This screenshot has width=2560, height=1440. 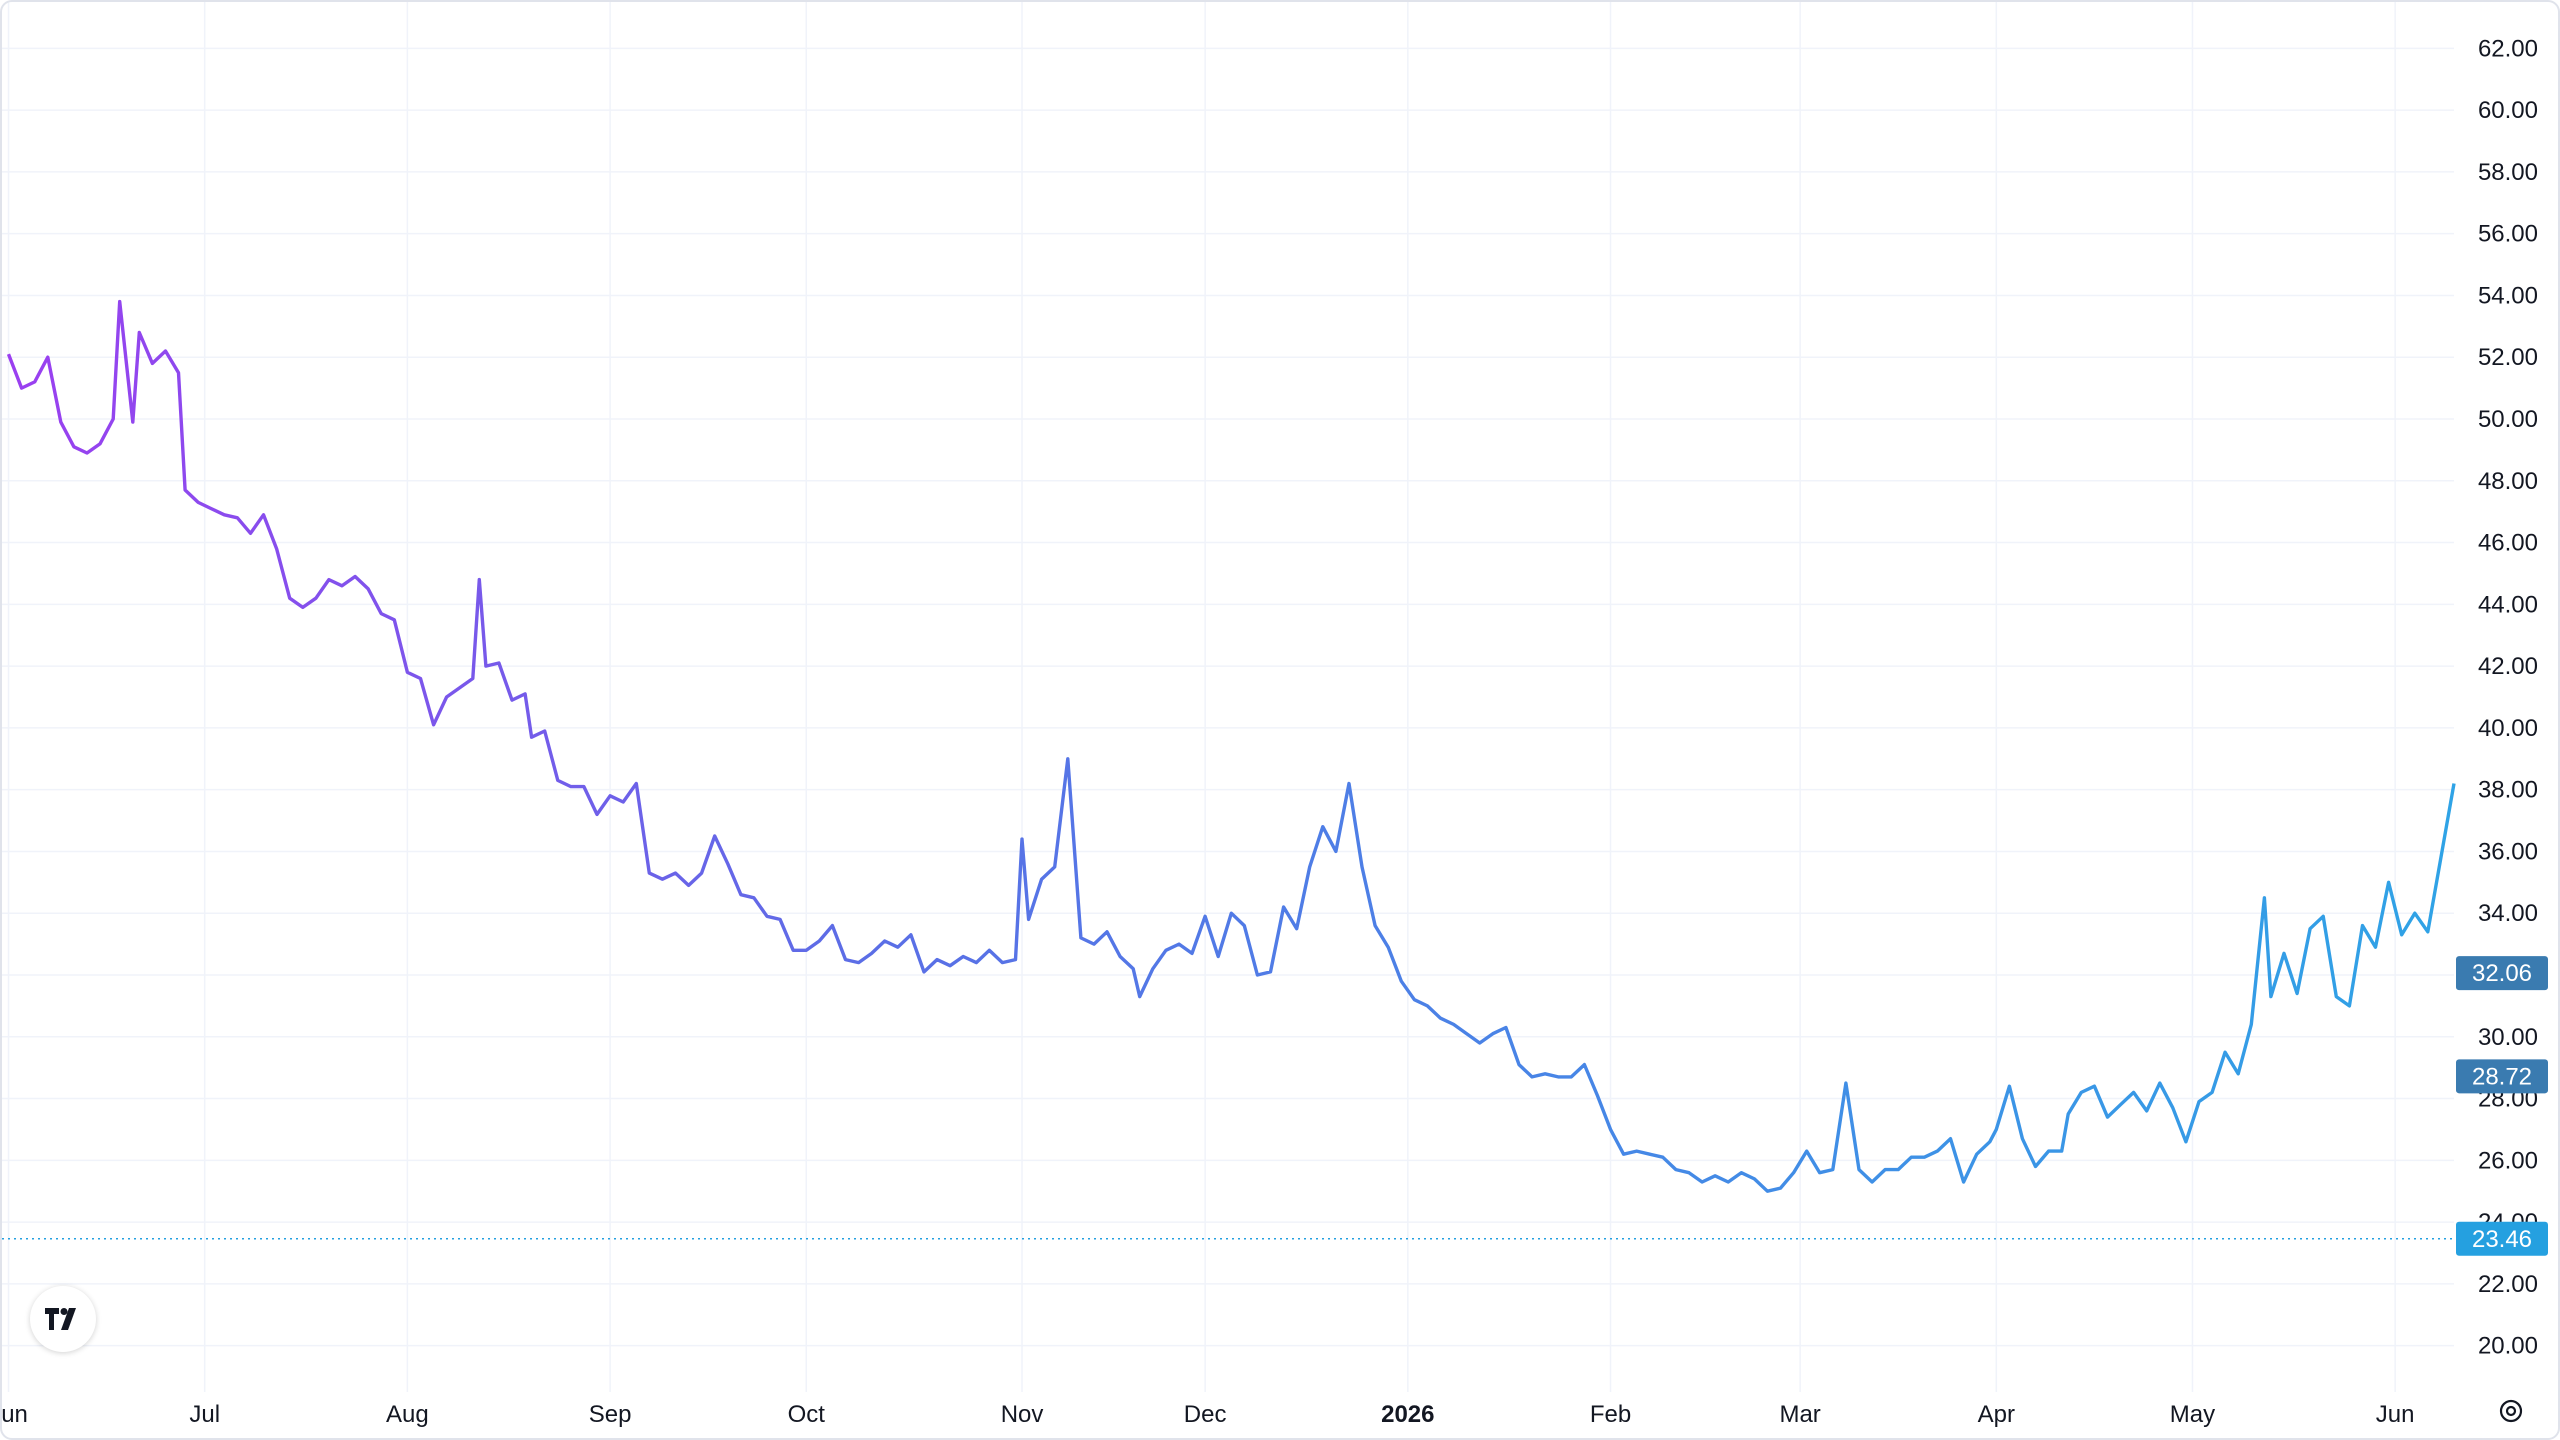 I want to click on x-tick-label: Dec, so click(x=1205, y=1414).